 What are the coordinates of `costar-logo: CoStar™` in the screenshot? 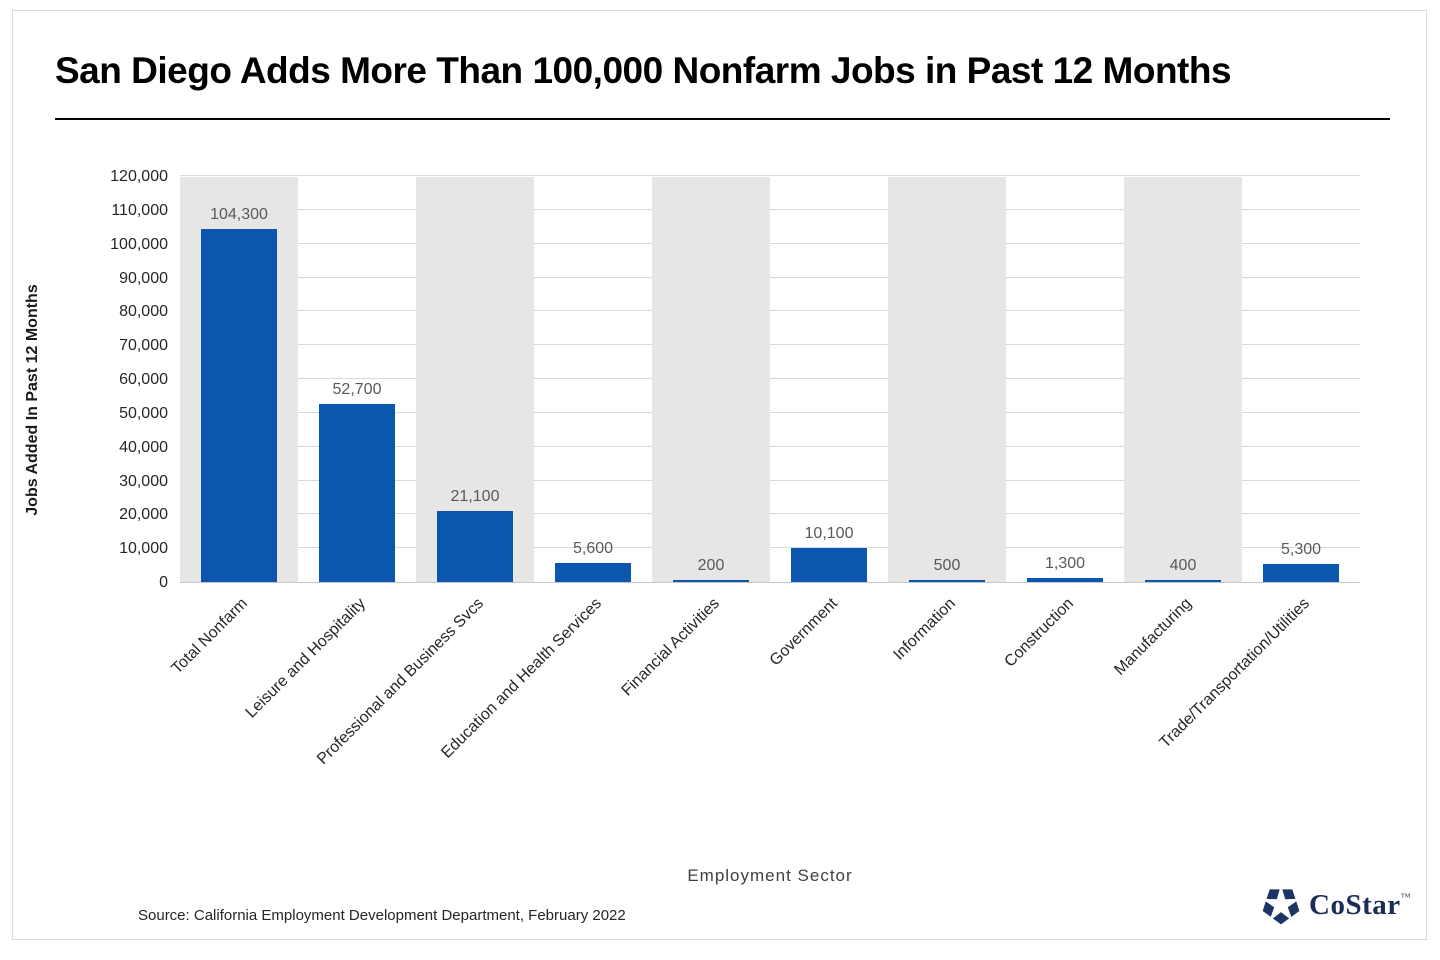 It's located at (1335, 905).